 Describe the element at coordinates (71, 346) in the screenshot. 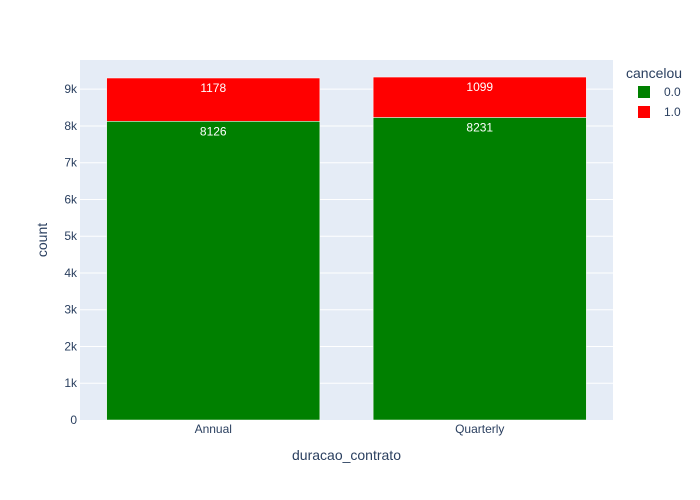

I see `y-tick-label: 2k` at that location.